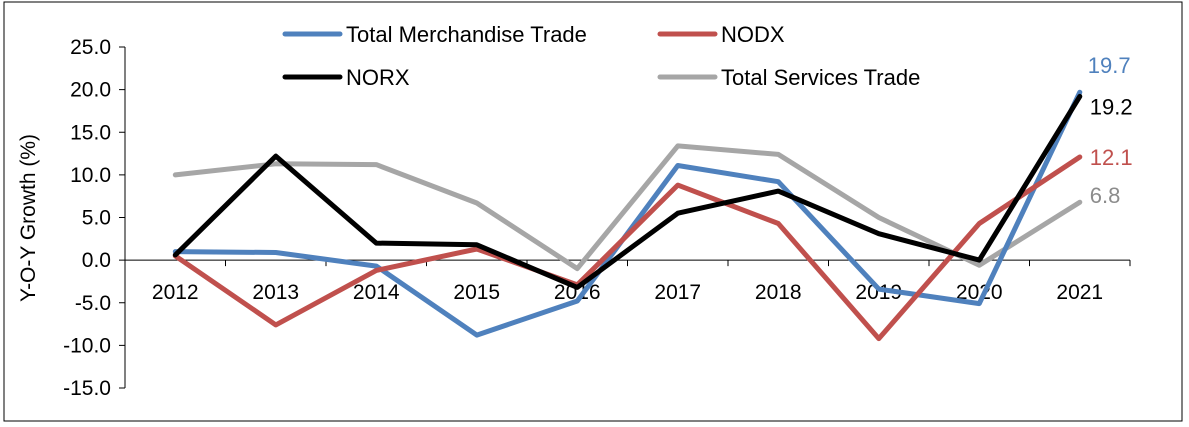  What do you see at coordinates (1110, 130) in the screenshot?
I see `data-labels: 19.7 12.1 19.2 6.8` at bounding box center [1110, 130].